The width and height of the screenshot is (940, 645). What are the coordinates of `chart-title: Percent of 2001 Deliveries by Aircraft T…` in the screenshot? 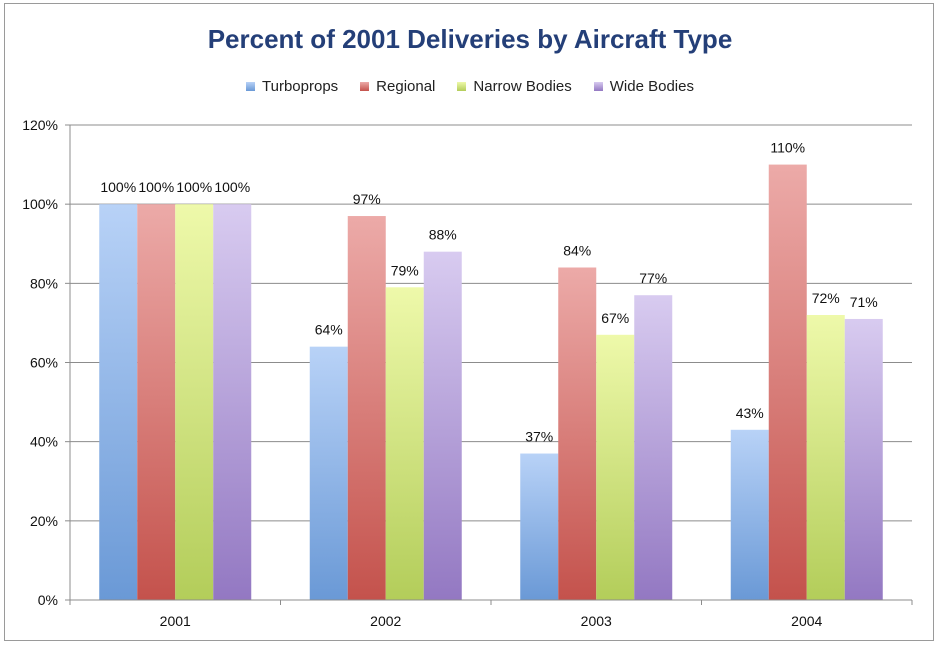 It's located at (470, 39).